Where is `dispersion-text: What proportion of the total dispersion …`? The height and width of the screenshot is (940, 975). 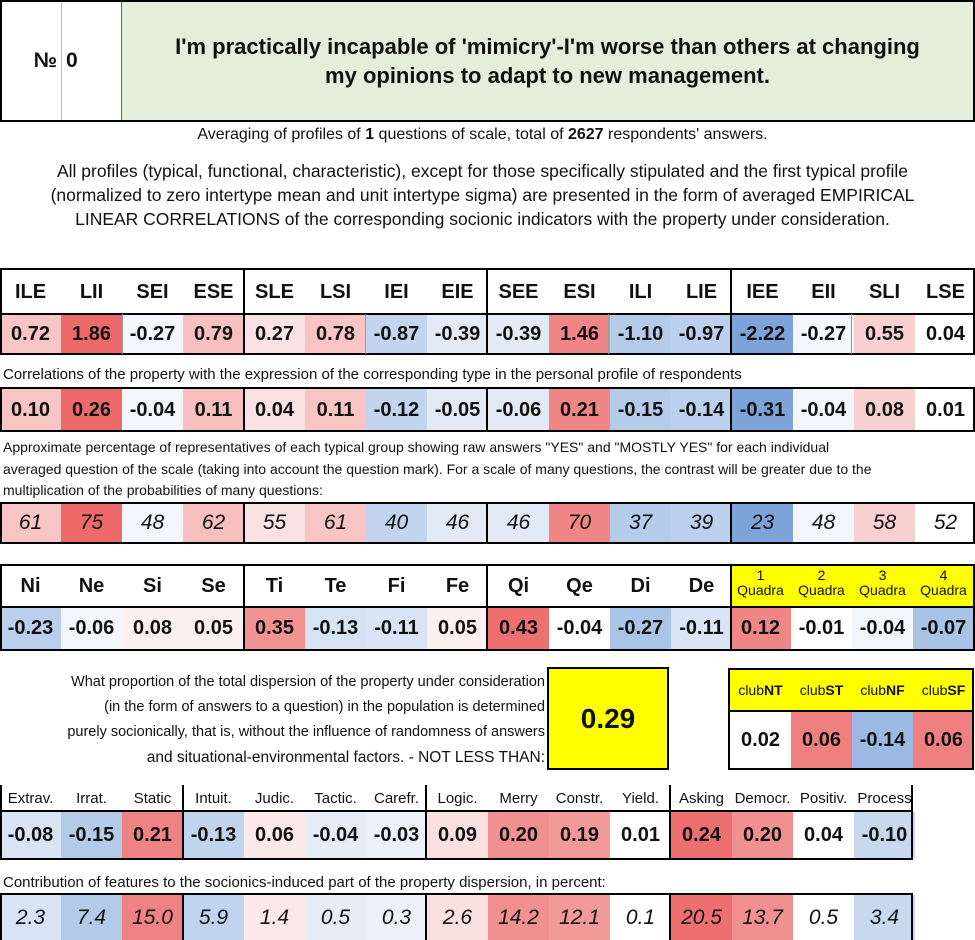
dispersion-text: What proportion of the total dispersion … is located at coordinates (302, 720).